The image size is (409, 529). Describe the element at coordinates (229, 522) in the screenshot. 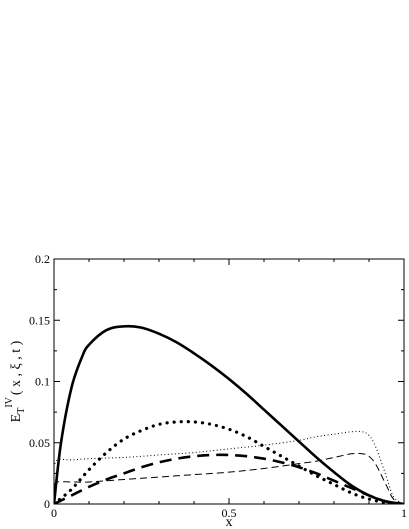

I see `x-axis-title: x` at that location.